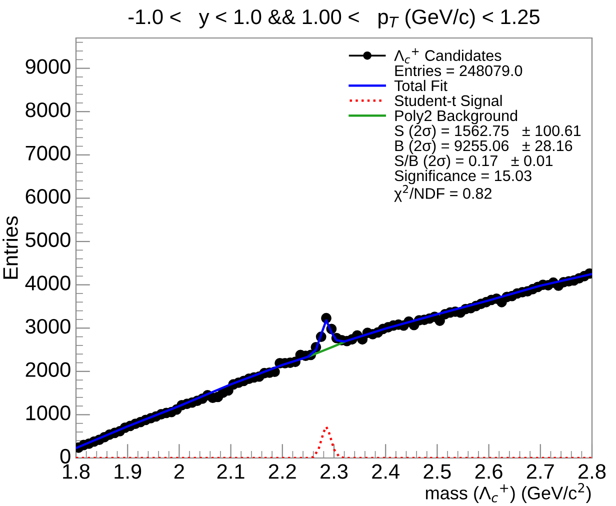 This screenshot has width=616, height=506. I want to click on x-tick-label: 2.3, so click(334, 471).